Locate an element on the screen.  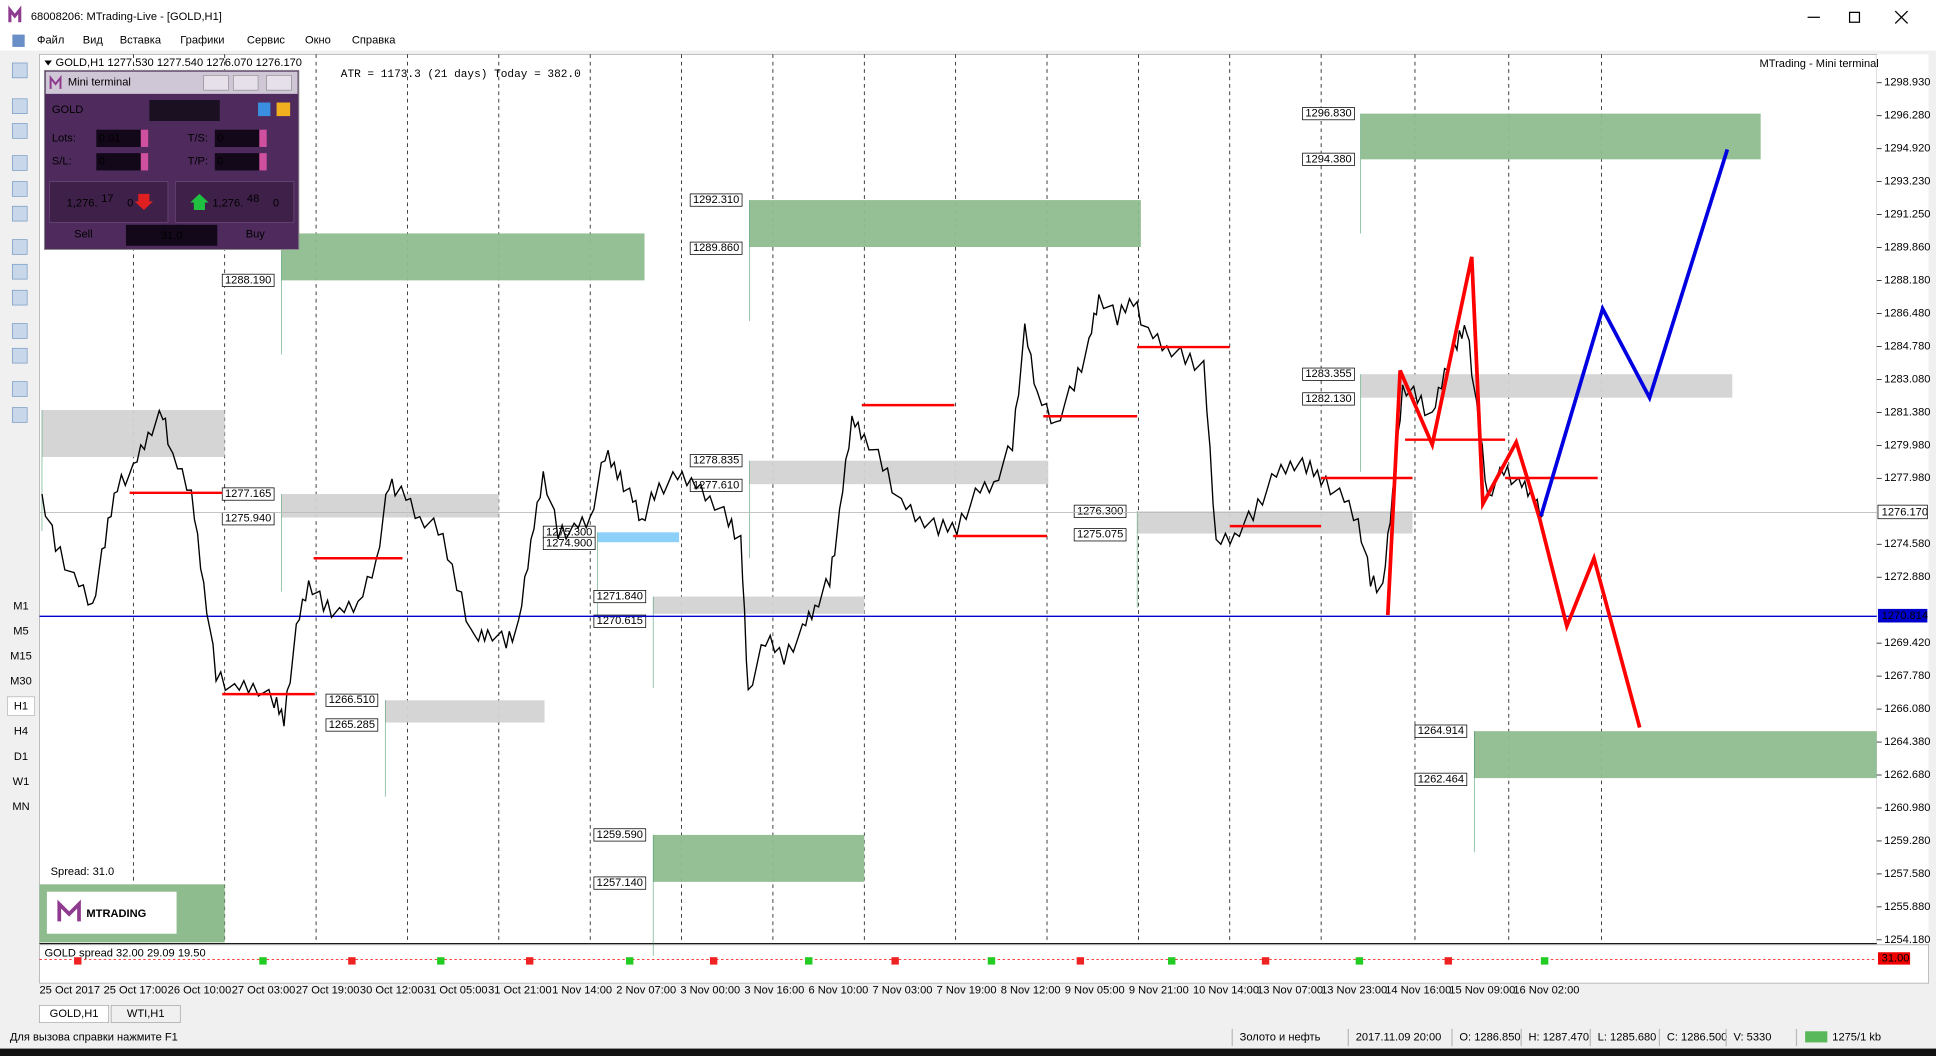
timeframe-button: H4 is located at coordinates (21, 732).